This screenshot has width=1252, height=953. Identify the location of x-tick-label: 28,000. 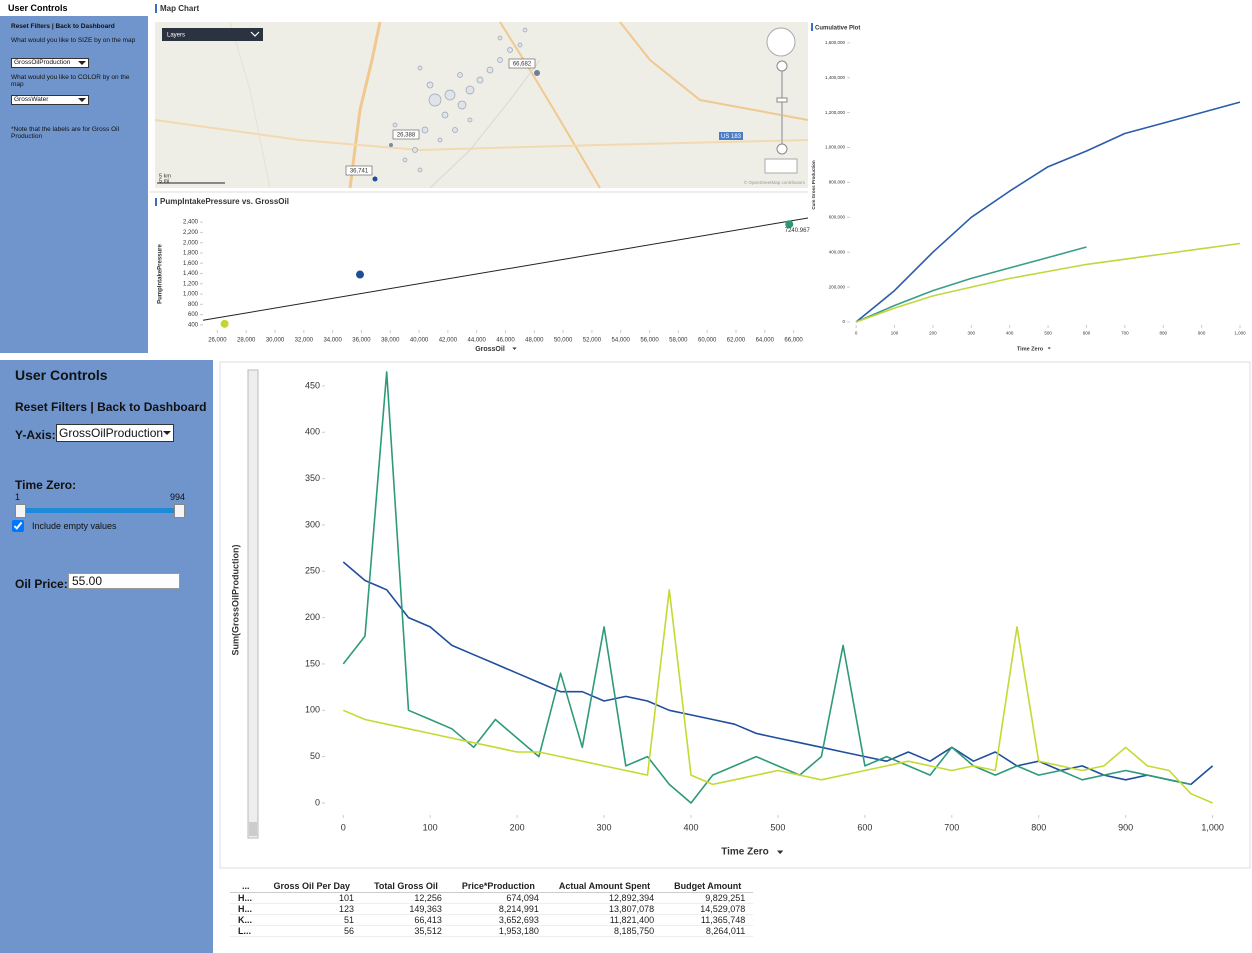
(246, 341).